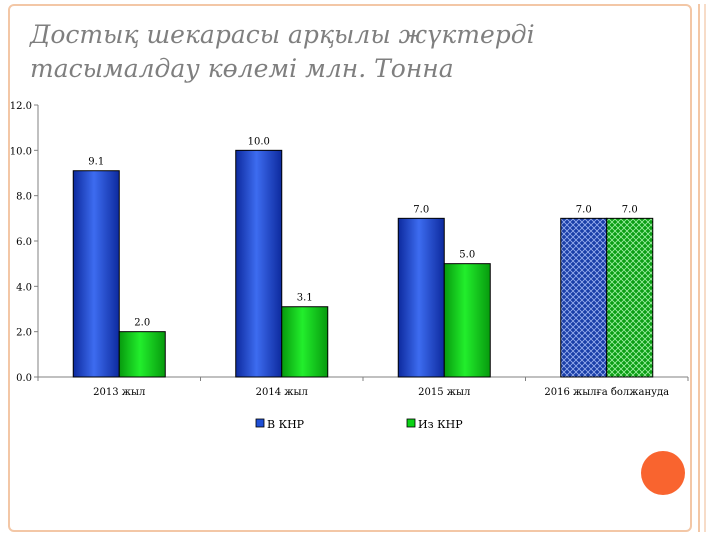 This screenshot has height=540, width=720. I want to click on data-label: 3.1, so click(305, 298).